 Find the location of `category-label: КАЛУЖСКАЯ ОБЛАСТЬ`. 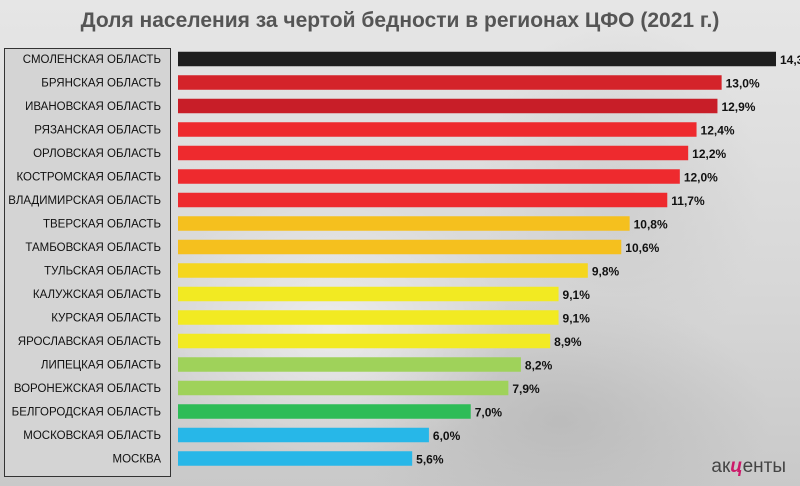

category-label: КАЛУЖСКАЯ ОБЛАСТЬ is located at coordinates (97, 295).